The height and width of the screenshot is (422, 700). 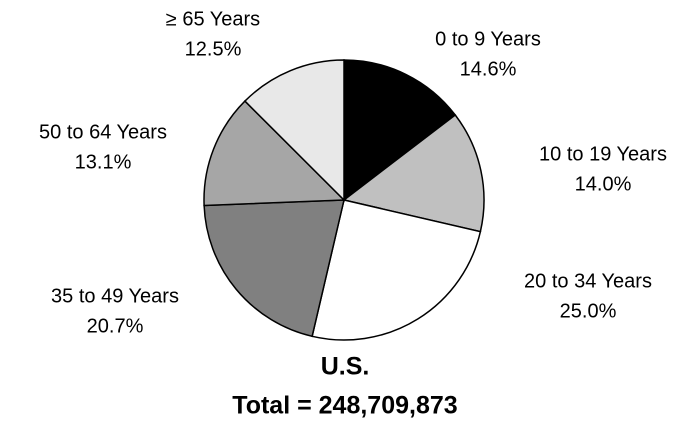 I want to click on slice-value: 14.6%, so click(x=488, y=69).